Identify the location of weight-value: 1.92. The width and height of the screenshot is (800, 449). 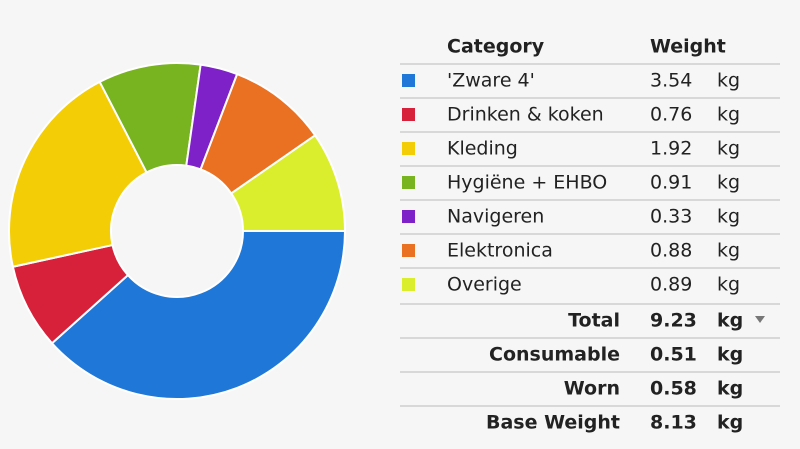
(671, 149).